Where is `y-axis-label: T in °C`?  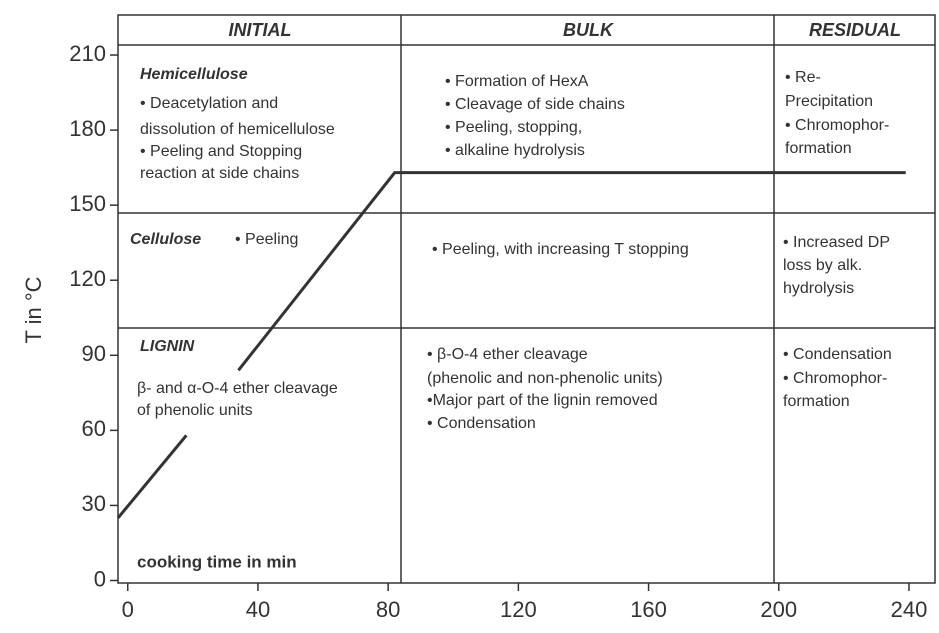
y-axis-label: T in °C is located at coordinates (33, 309).